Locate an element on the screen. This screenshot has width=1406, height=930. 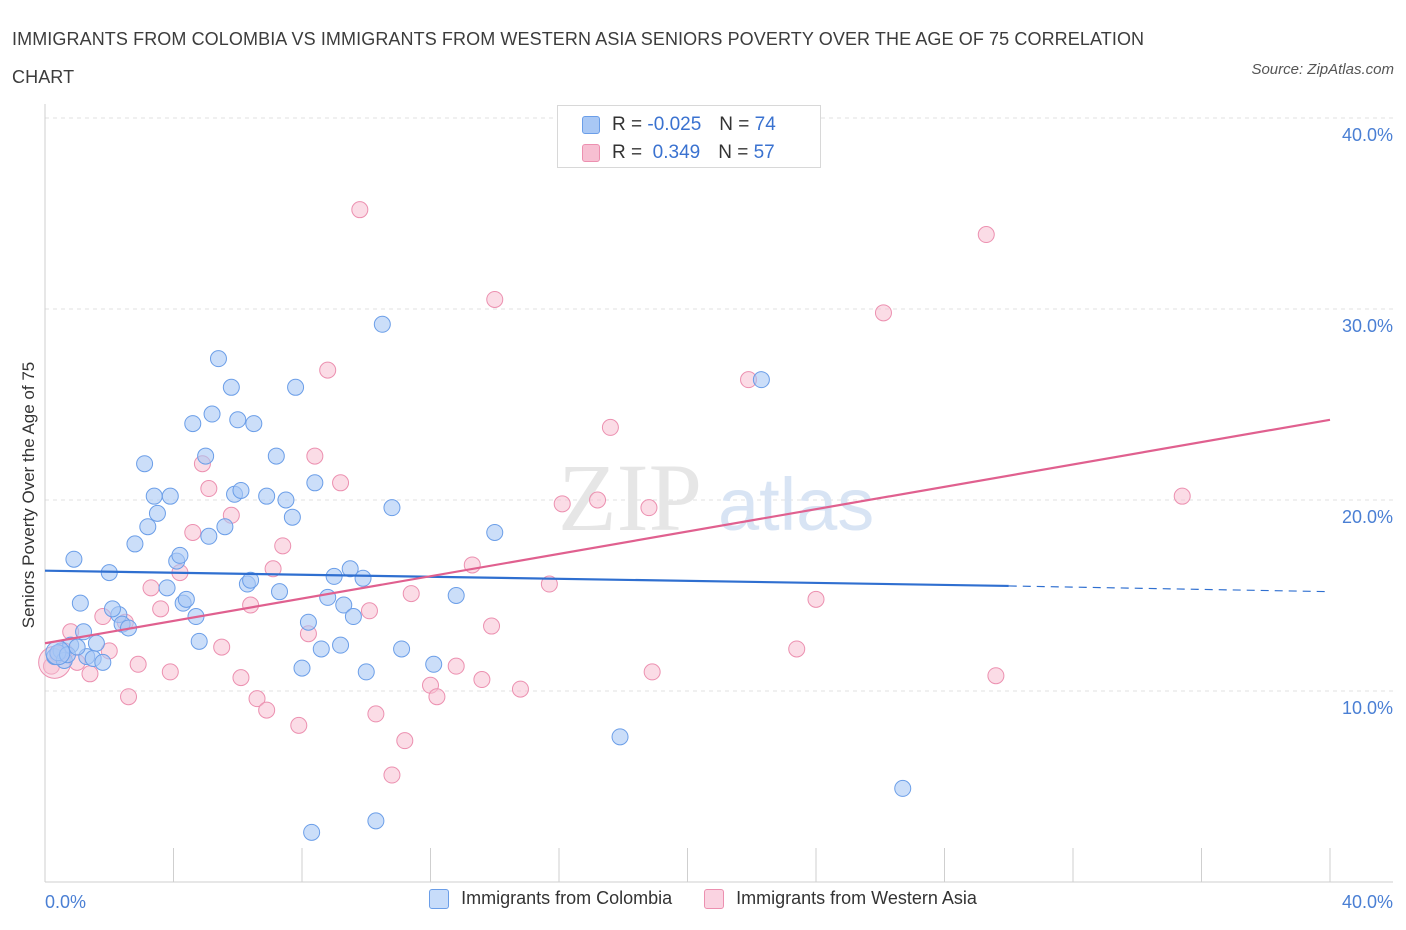
y-tick-label: 10.0% is located at coordinates (1367, 708).